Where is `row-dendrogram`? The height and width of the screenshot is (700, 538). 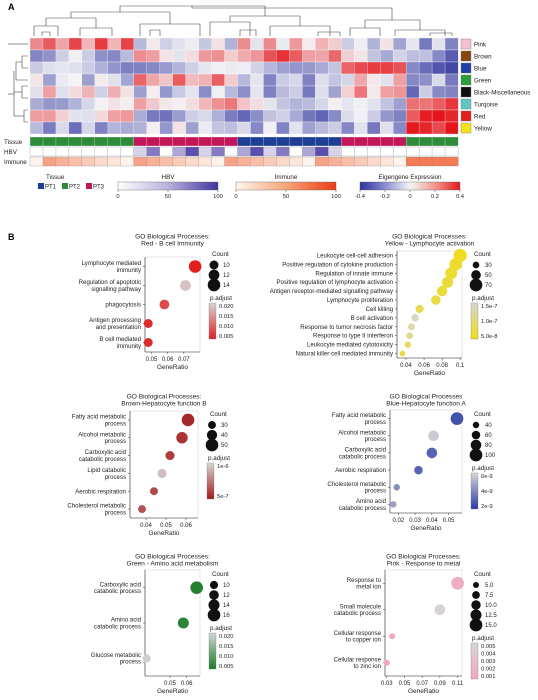
row-dendrogram is located at coordinates (18, 83).